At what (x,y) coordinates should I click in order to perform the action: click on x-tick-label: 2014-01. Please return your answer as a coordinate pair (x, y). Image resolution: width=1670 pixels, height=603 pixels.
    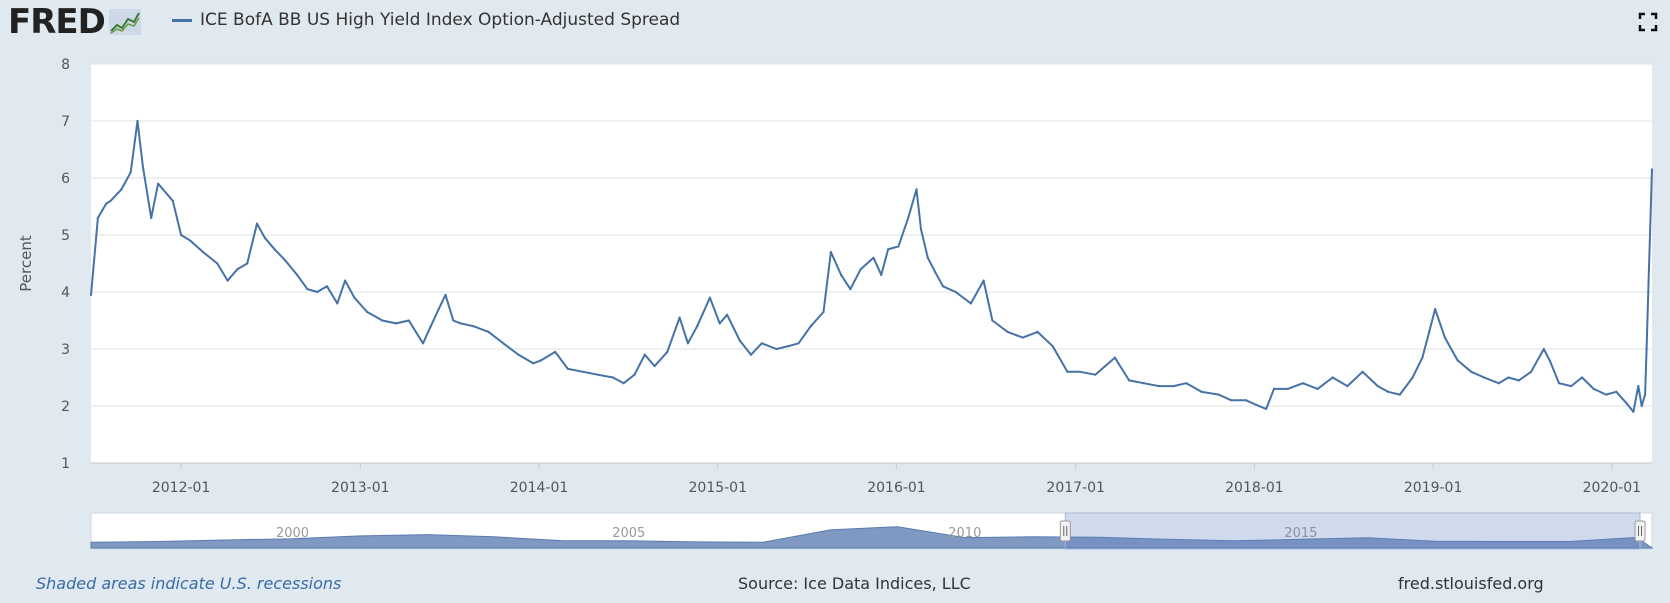
    Looking at the image, I should click on (539, 488).